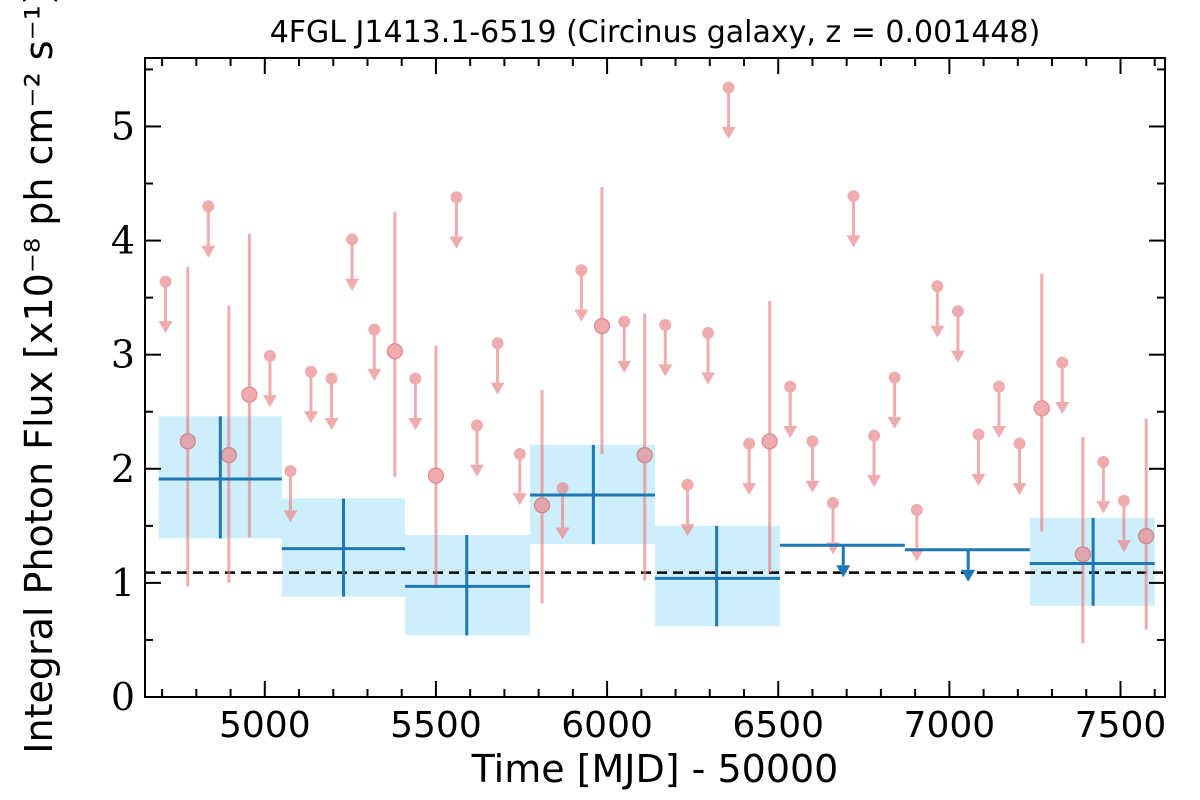 The height and width of the screenshot is (800, 1200). Describe the element at coordinates (265, 725) in the screenshot. I see `x-tick-label: 5000` at that location.